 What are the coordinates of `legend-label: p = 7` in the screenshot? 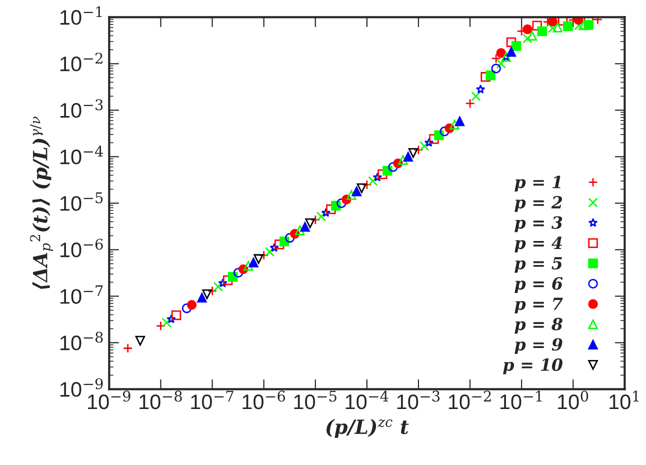 It's located at (538, 306).